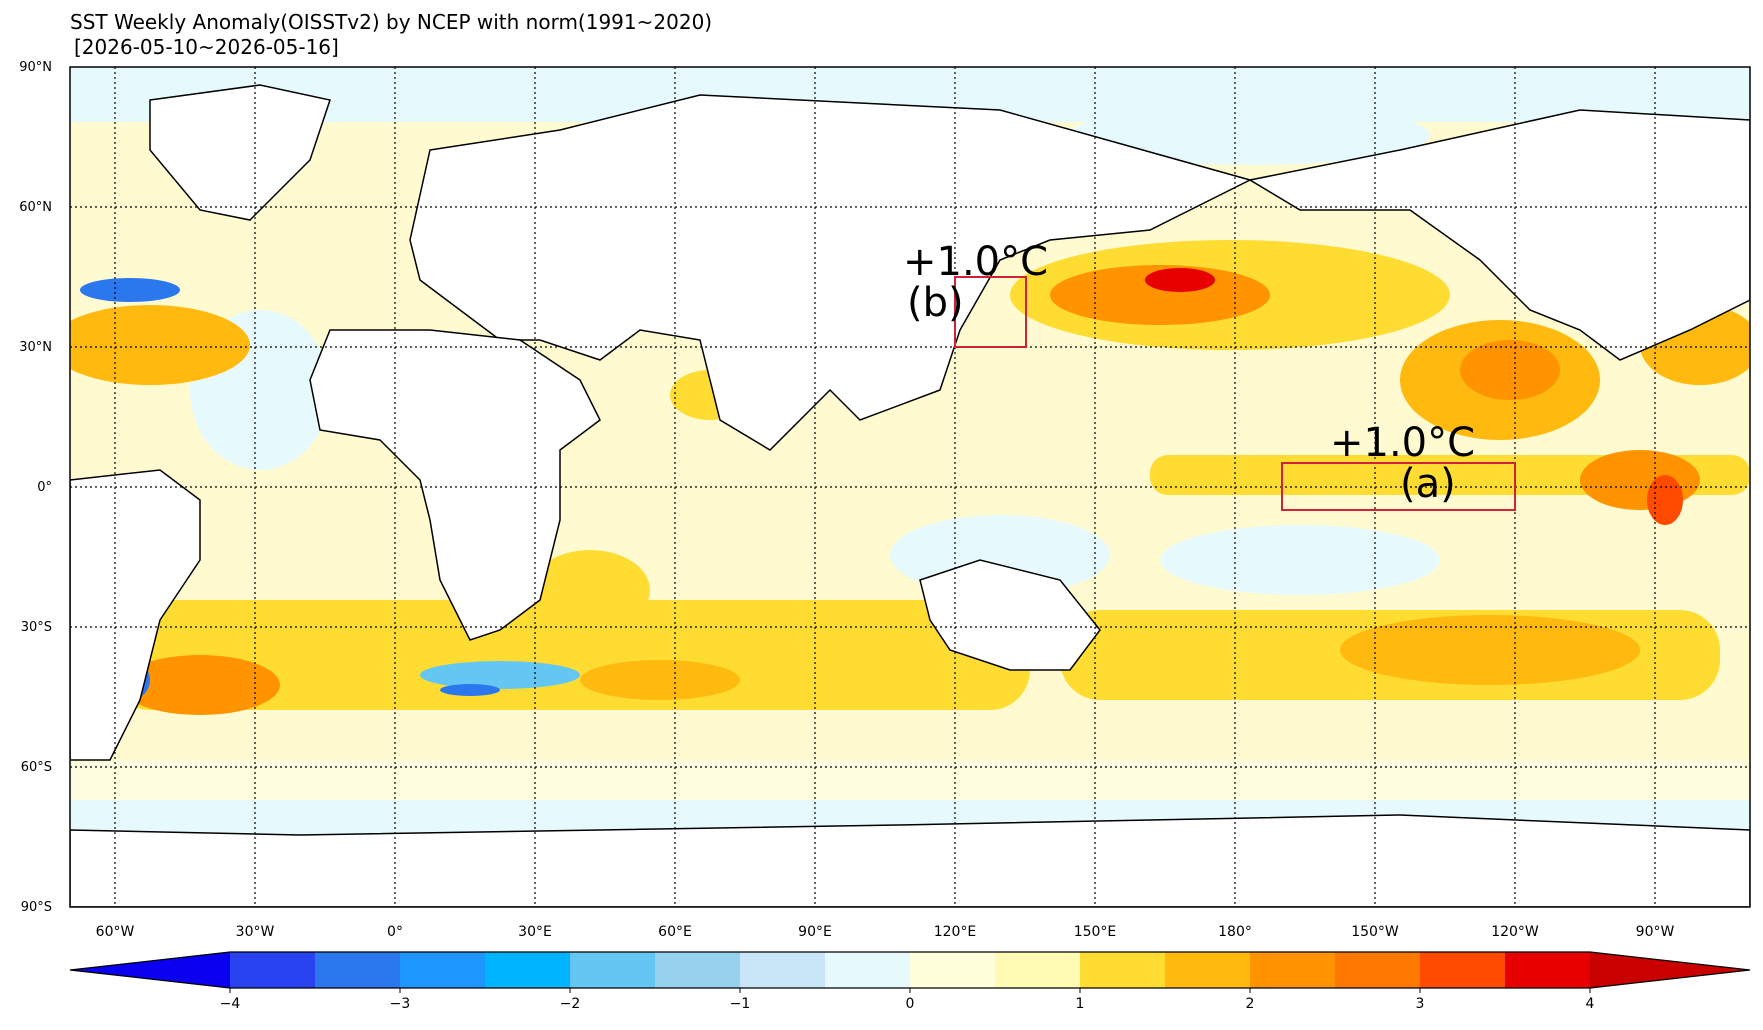  What do you see at coordinates (1375, 932) in the screenshot?
I see `lon-label: 150°W` at bounding box center [1375, 932].